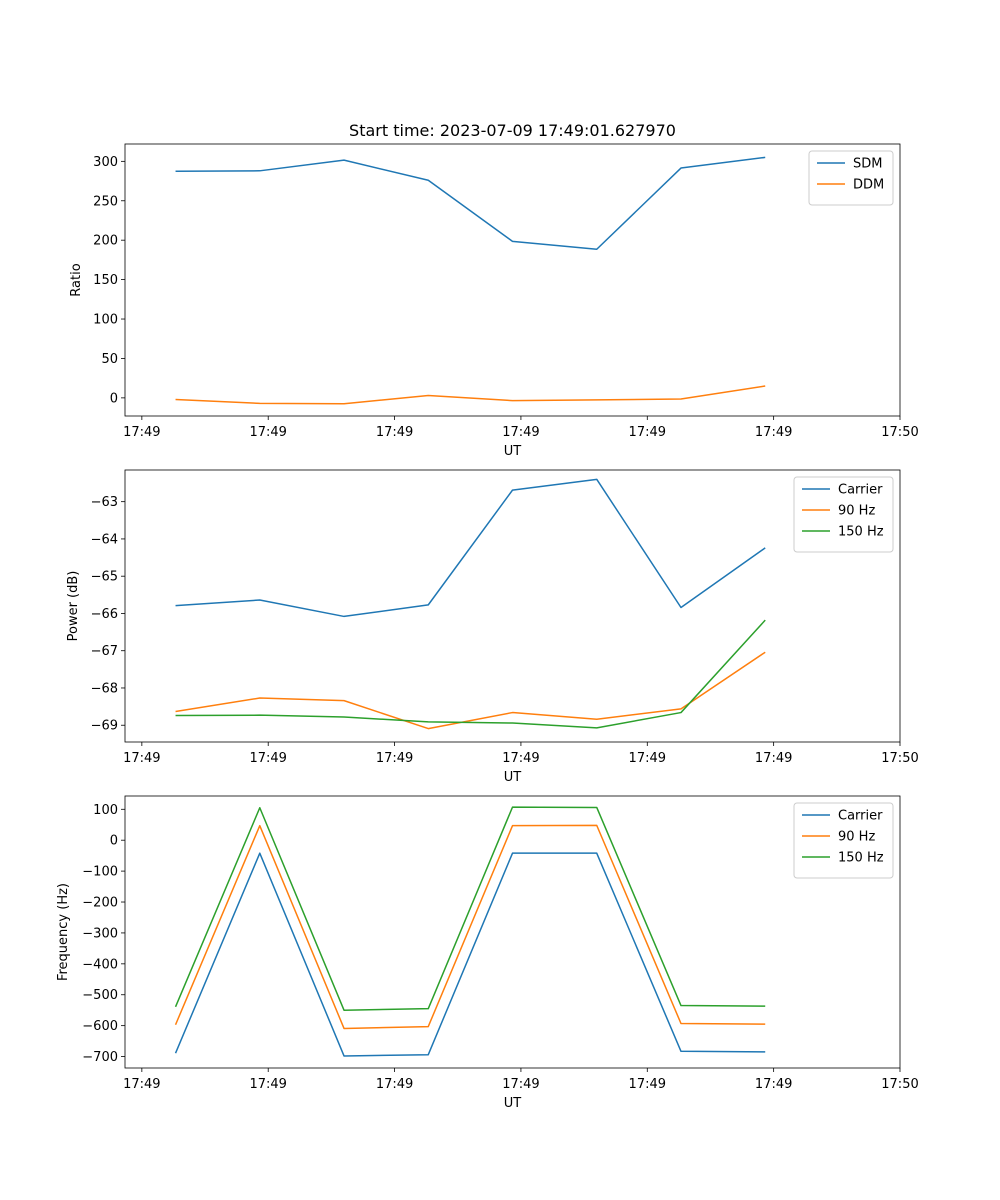 The image size is (1000, 1200). Describe the element at coordinates (76, 279) in the screenshot. I see `y-axis-label: Ratio` at that location.